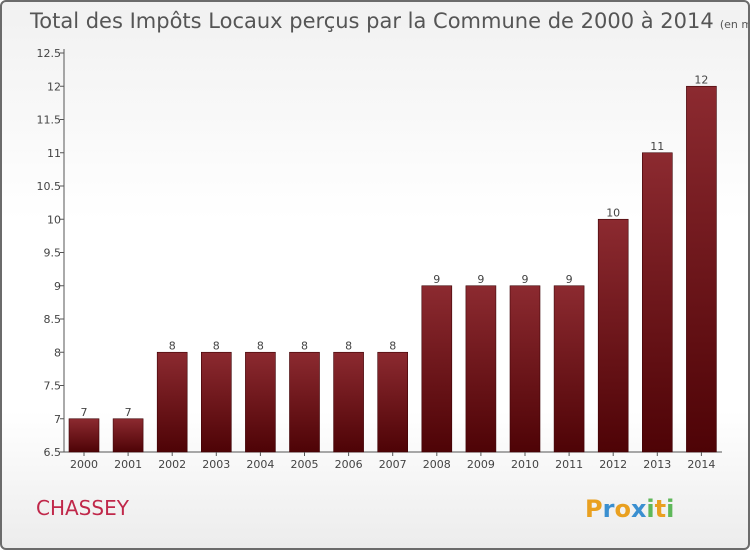  I want to click on x-tick-label-2014: 2014, so click(701, 464).